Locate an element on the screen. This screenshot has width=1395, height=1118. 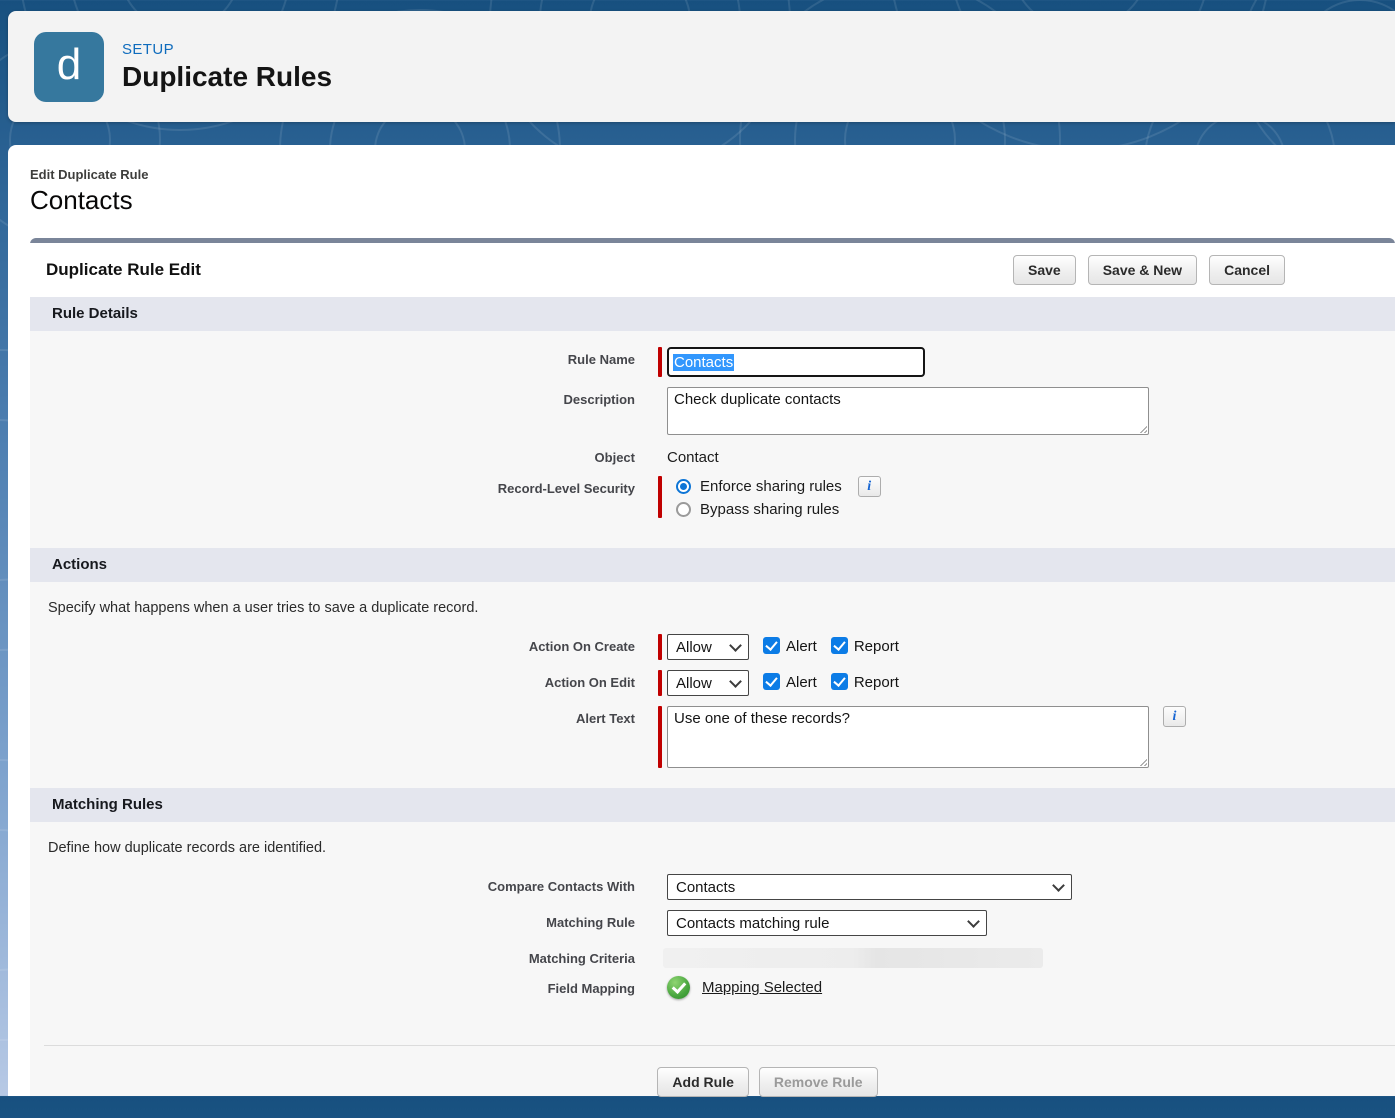
remove-rule-button: Remove Rule is located at coordinates (818, 1082).